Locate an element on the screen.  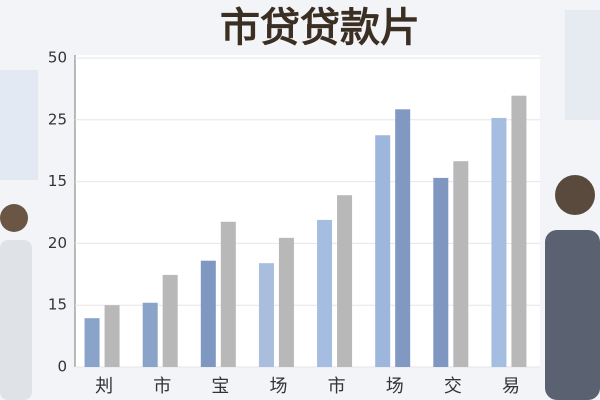
y-tick-label: 0 is located at coordinates (62, 367).